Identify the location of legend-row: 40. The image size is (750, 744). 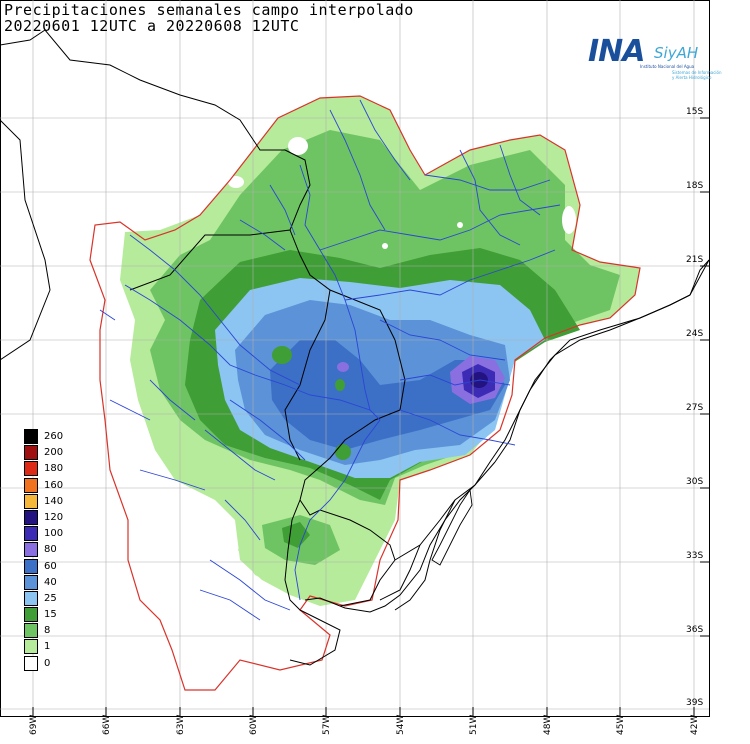
(48, 582).